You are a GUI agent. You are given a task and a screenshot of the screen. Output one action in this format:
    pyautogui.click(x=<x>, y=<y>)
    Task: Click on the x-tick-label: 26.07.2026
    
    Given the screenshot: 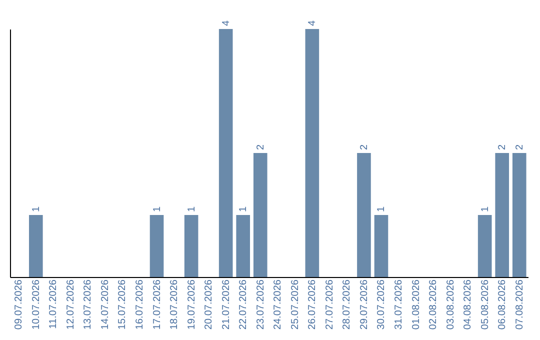 What is the action you would take?
    pyautogui.click(x=312, y=304)
    